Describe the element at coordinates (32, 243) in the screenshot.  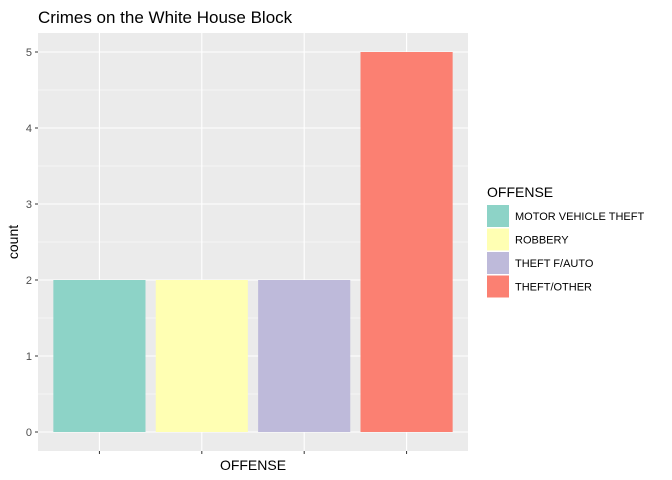
I see `y-axis-ticks: 0 1 2 3 4 5` at that location.